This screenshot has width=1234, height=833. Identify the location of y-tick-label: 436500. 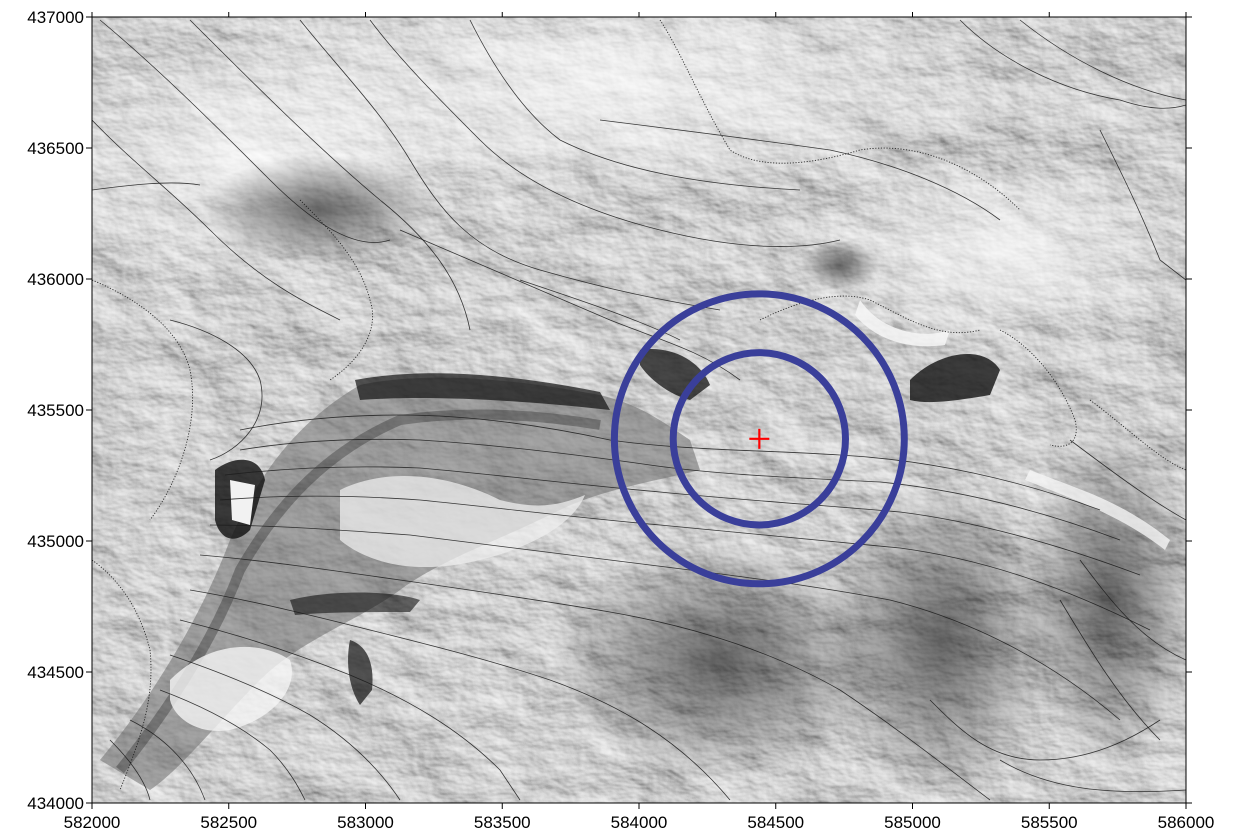
(55, 148).